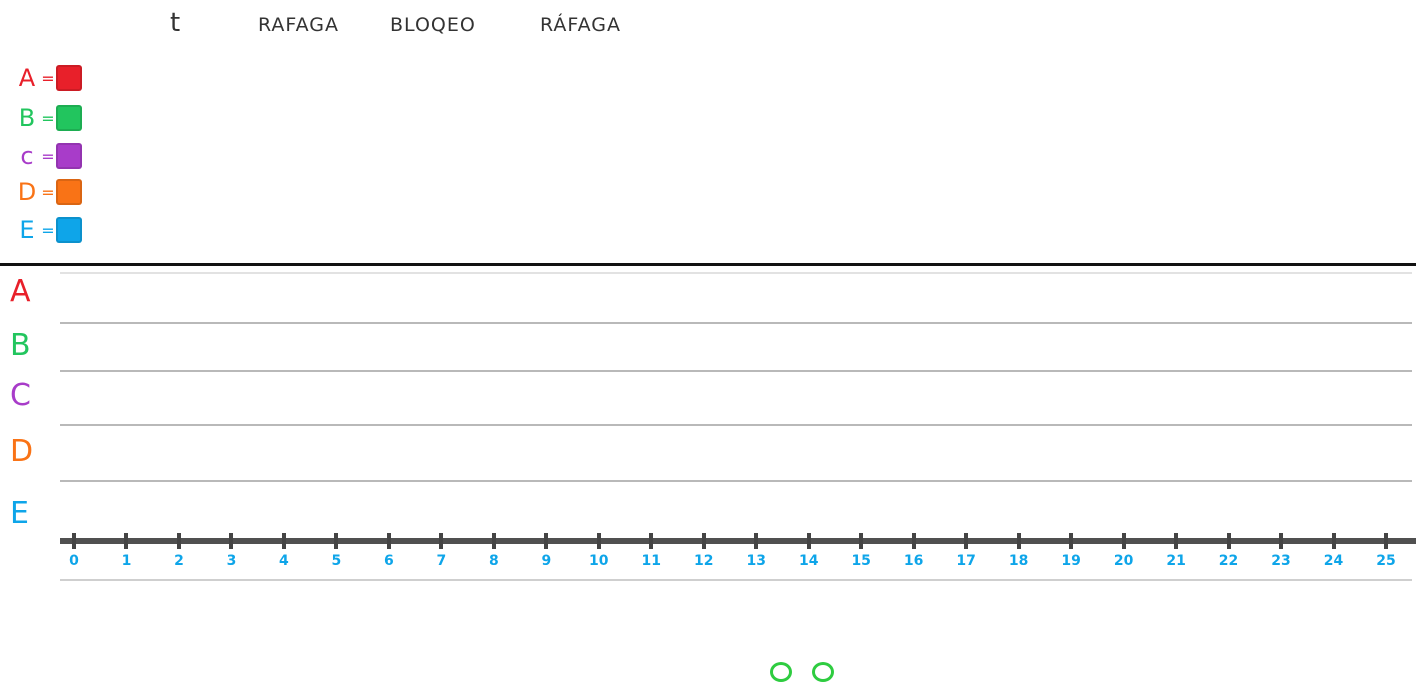 The image size is (1416, 682). I want to click on legend-letter: D, so click(27, 192).